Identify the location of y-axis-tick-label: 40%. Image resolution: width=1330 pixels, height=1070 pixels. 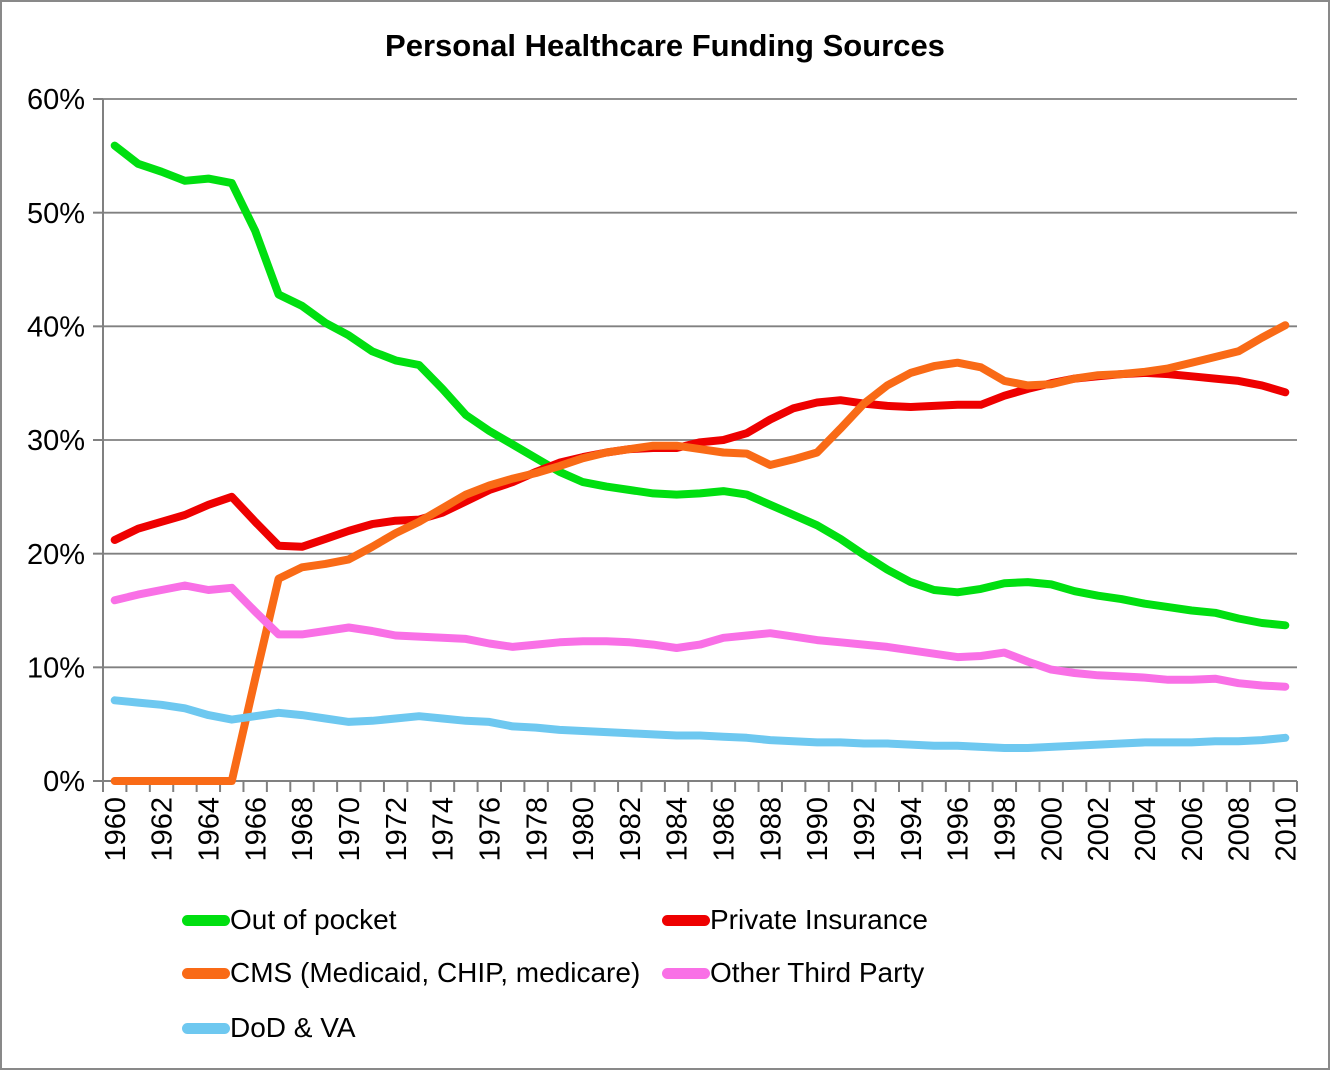
(56, 327).